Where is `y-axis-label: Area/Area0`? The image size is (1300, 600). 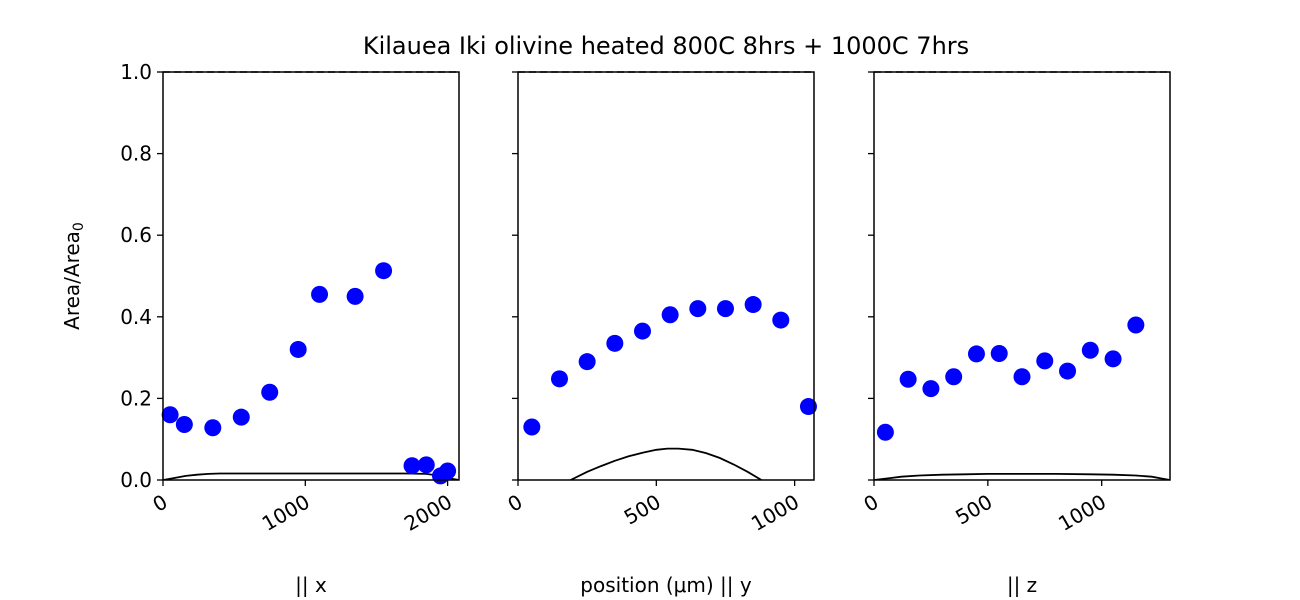 y-axis-label: Area/Area0 is located at coordinates (73, 276).